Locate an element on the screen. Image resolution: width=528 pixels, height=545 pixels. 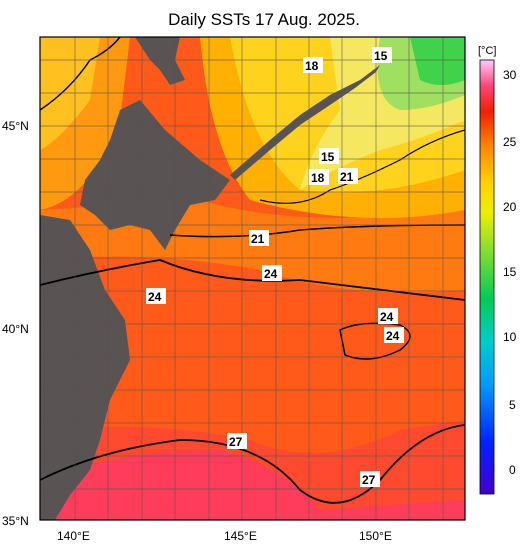
colorbar: [°C] 30 25 20 15 10 5 0 is located at coordinates (497, 270).